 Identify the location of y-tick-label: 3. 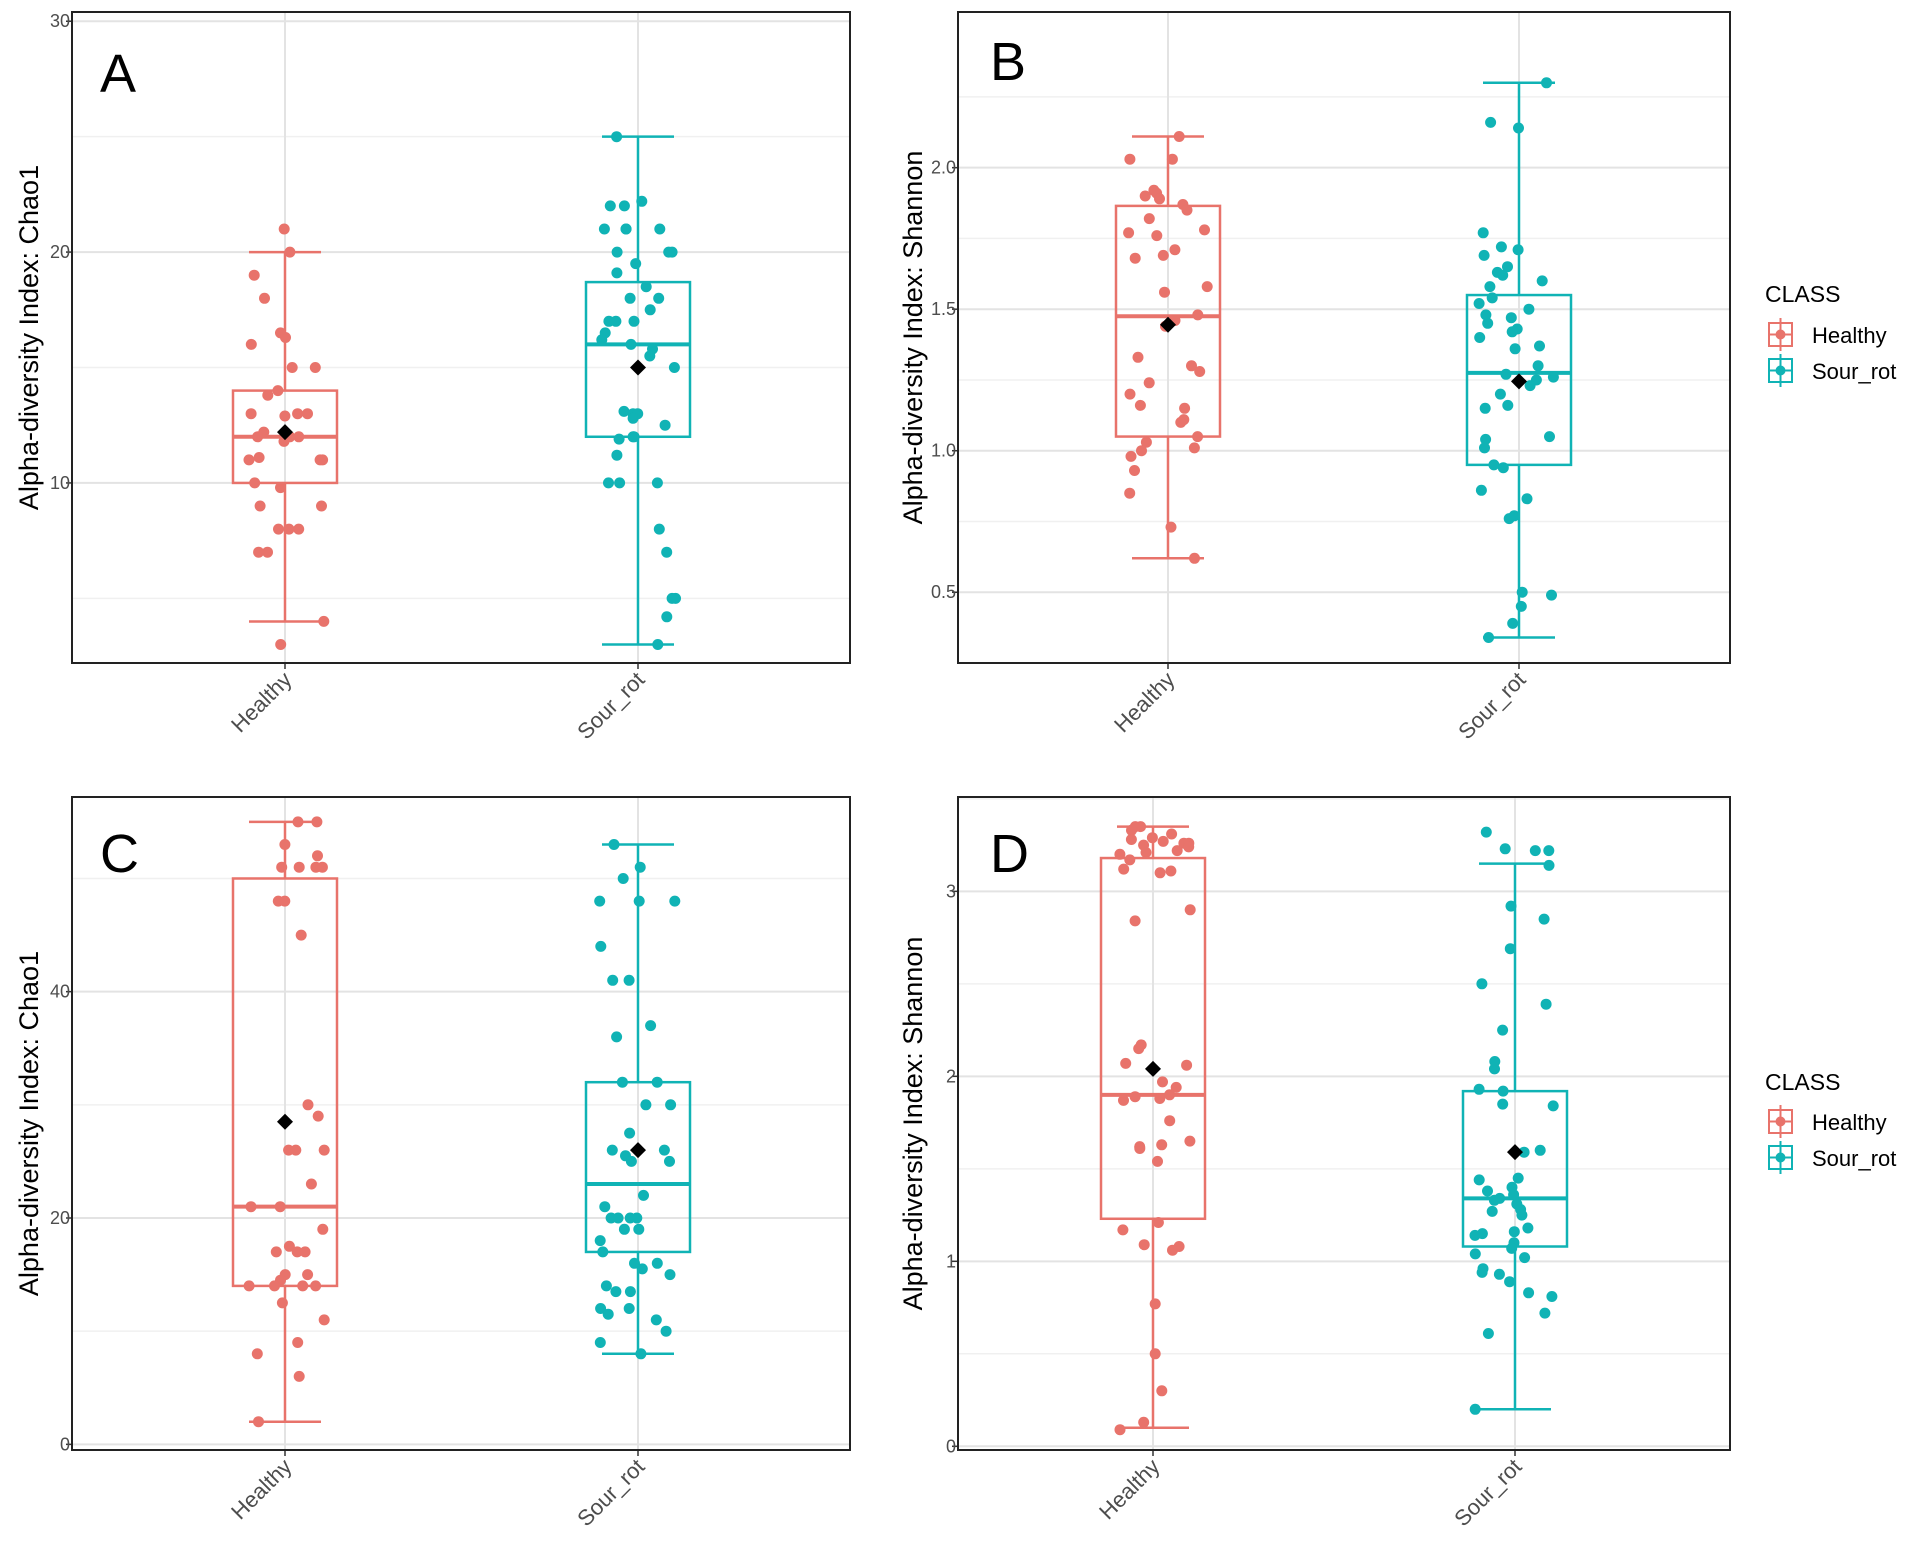
(951, 891).